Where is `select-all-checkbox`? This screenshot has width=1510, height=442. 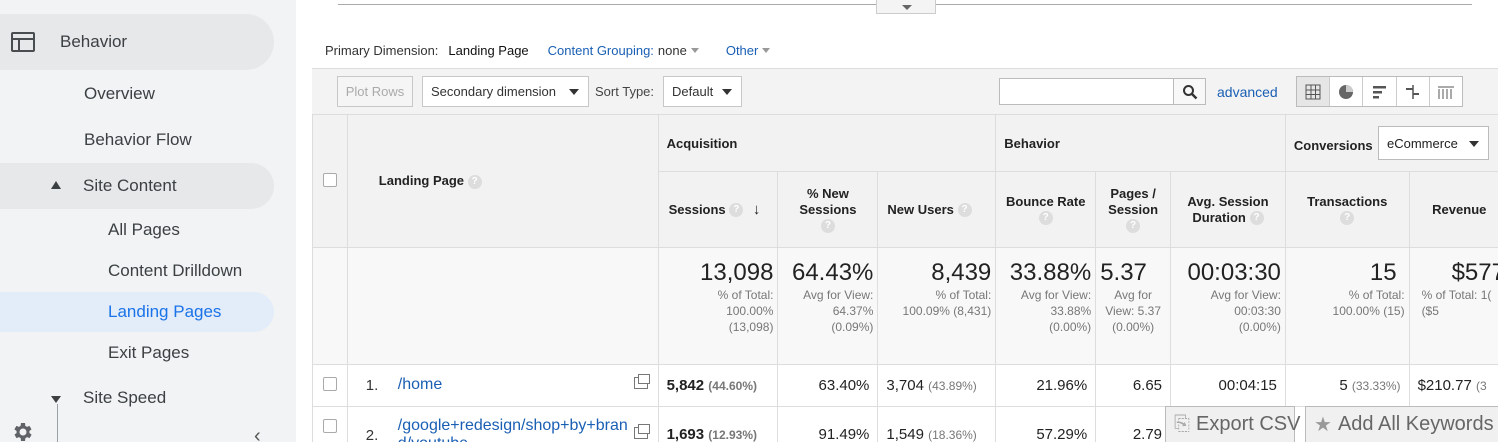
select-all-checkbox is located at coordinates (329, 179).